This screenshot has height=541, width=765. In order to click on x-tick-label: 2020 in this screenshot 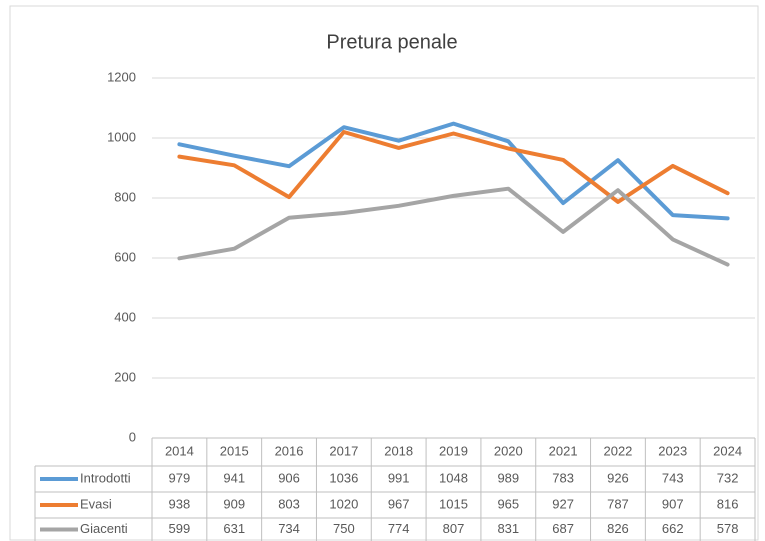, I will do `click(508, 450)`.